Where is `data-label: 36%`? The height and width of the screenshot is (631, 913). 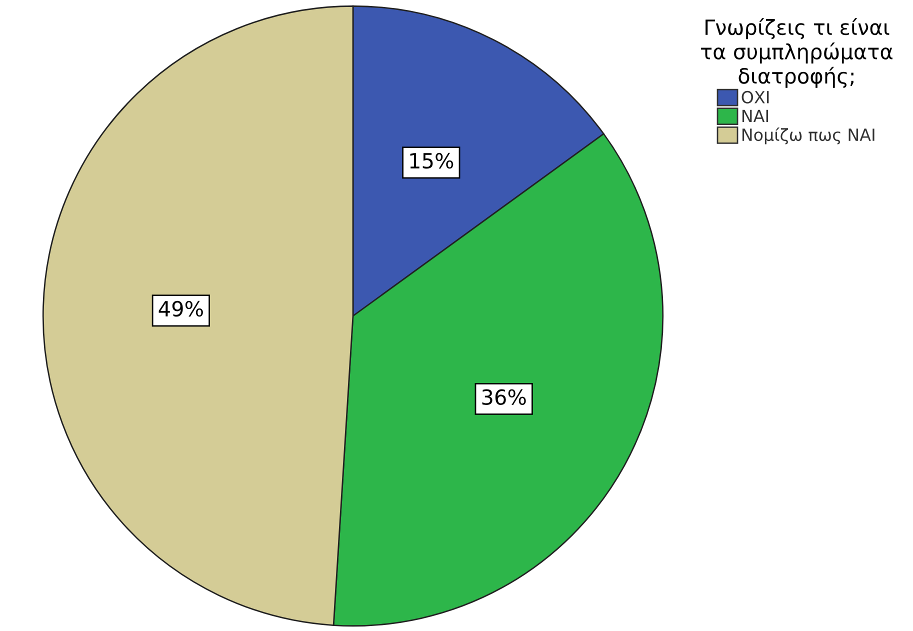 data-label: 36% is located at coordinates (504, 397).